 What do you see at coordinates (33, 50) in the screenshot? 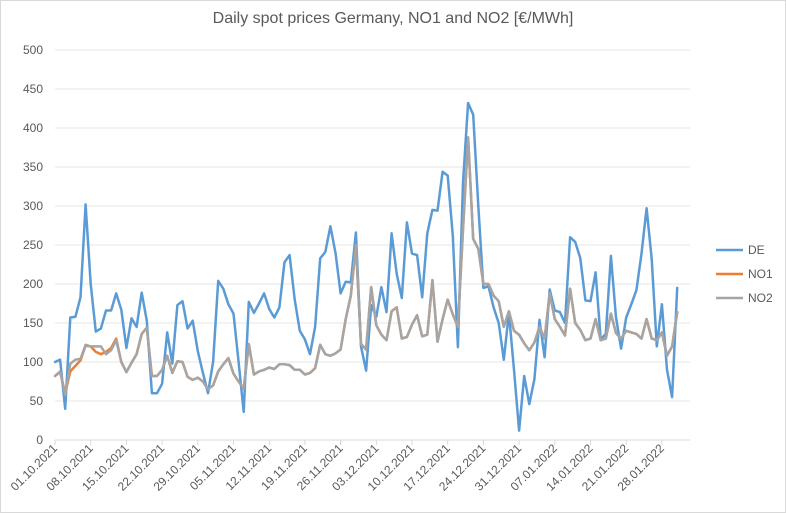
I see `y-tick-label: 500` at bounding box center [33, 50].